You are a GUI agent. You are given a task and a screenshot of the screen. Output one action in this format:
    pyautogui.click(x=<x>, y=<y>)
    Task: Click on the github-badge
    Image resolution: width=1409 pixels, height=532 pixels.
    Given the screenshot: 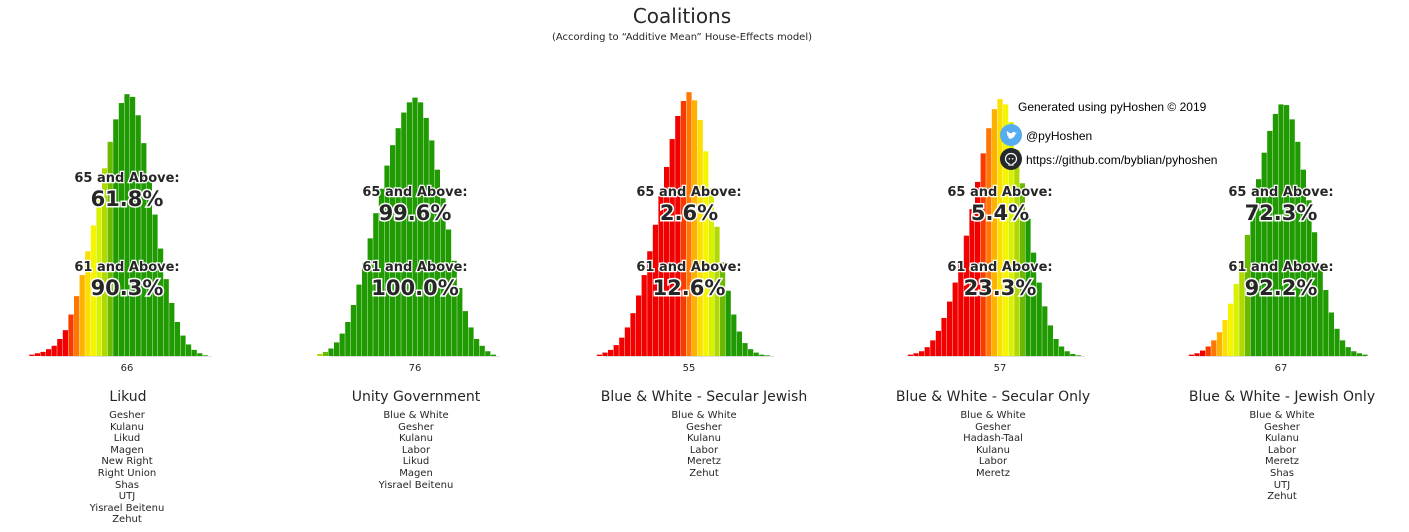 What is the action you would take?
    pyautogui.click(x=1011, y=159)
    